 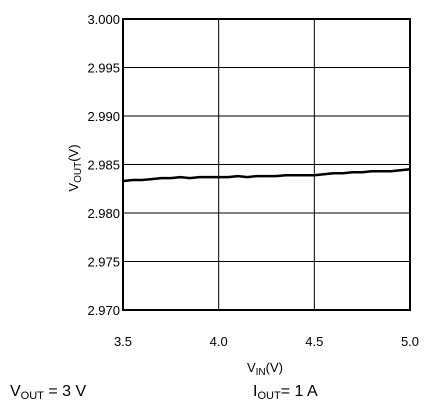 What do you see at coordinates (75, 167) in the screenshot?
I see `y-axis-title: VOUT(V)` at bounding box center [75, 167].